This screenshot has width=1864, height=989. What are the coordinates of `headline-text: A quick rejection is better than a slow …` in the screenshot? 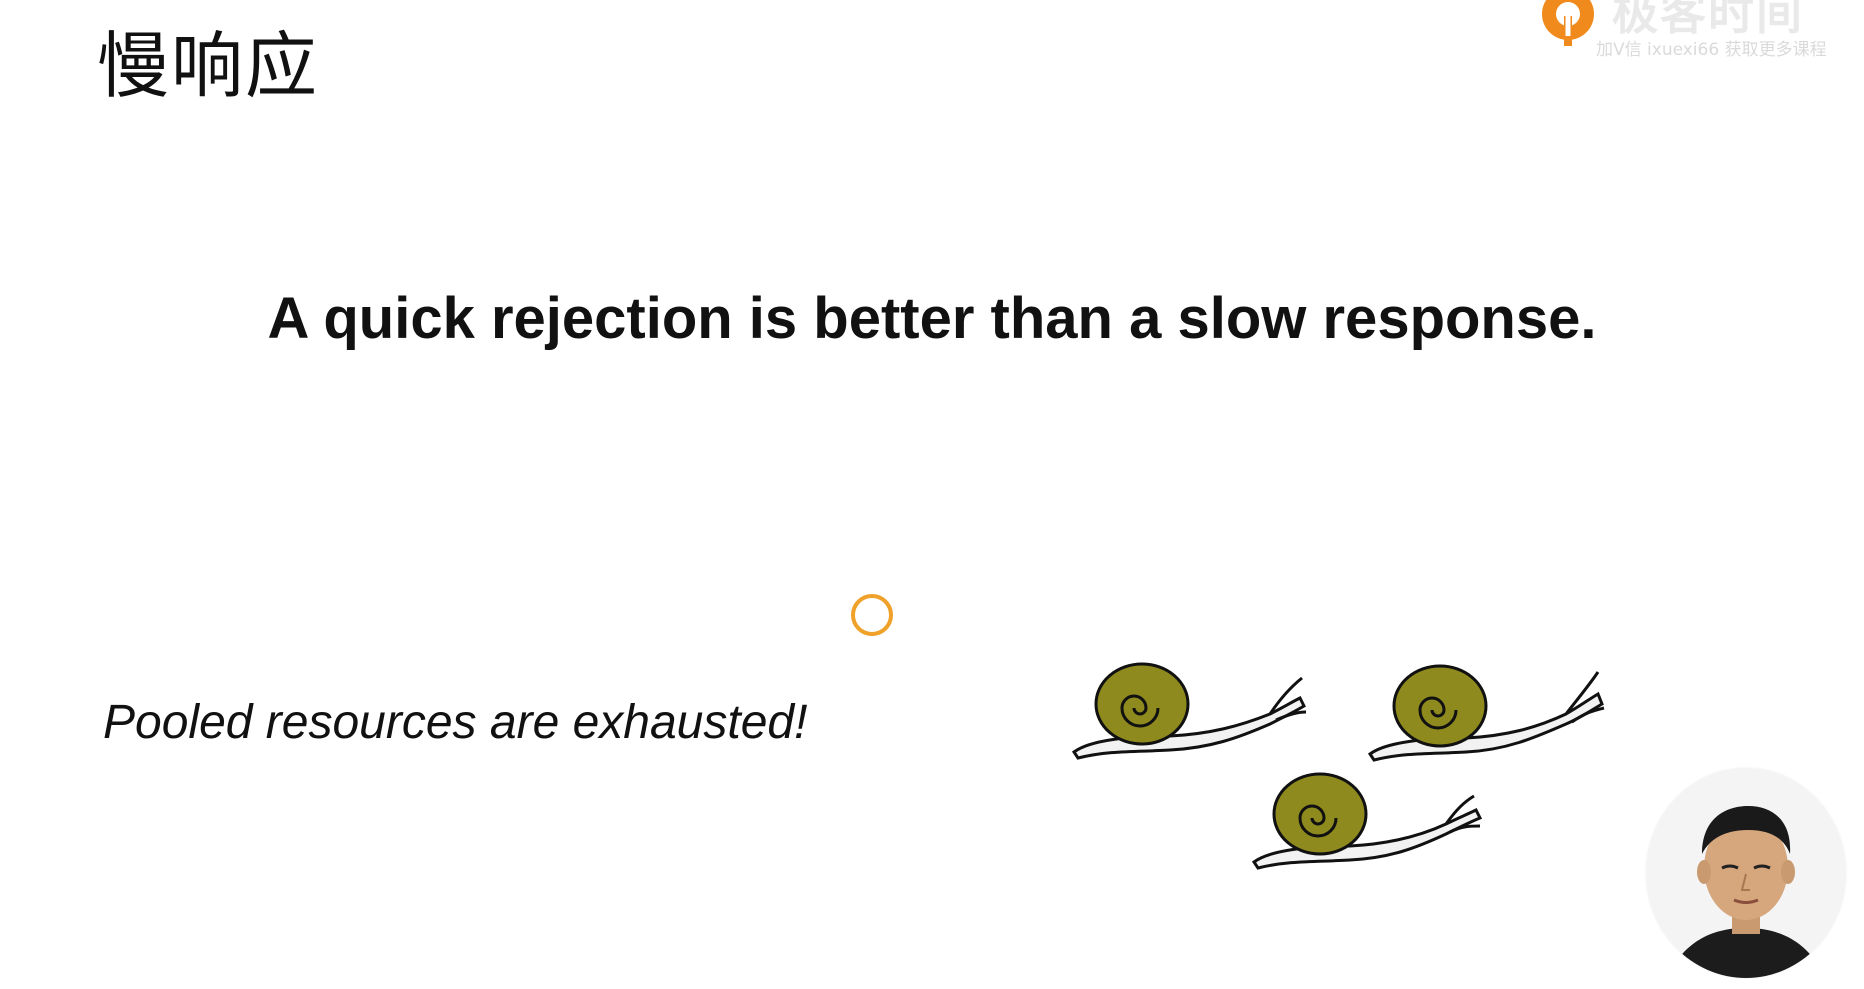 It's located at (932, 318).